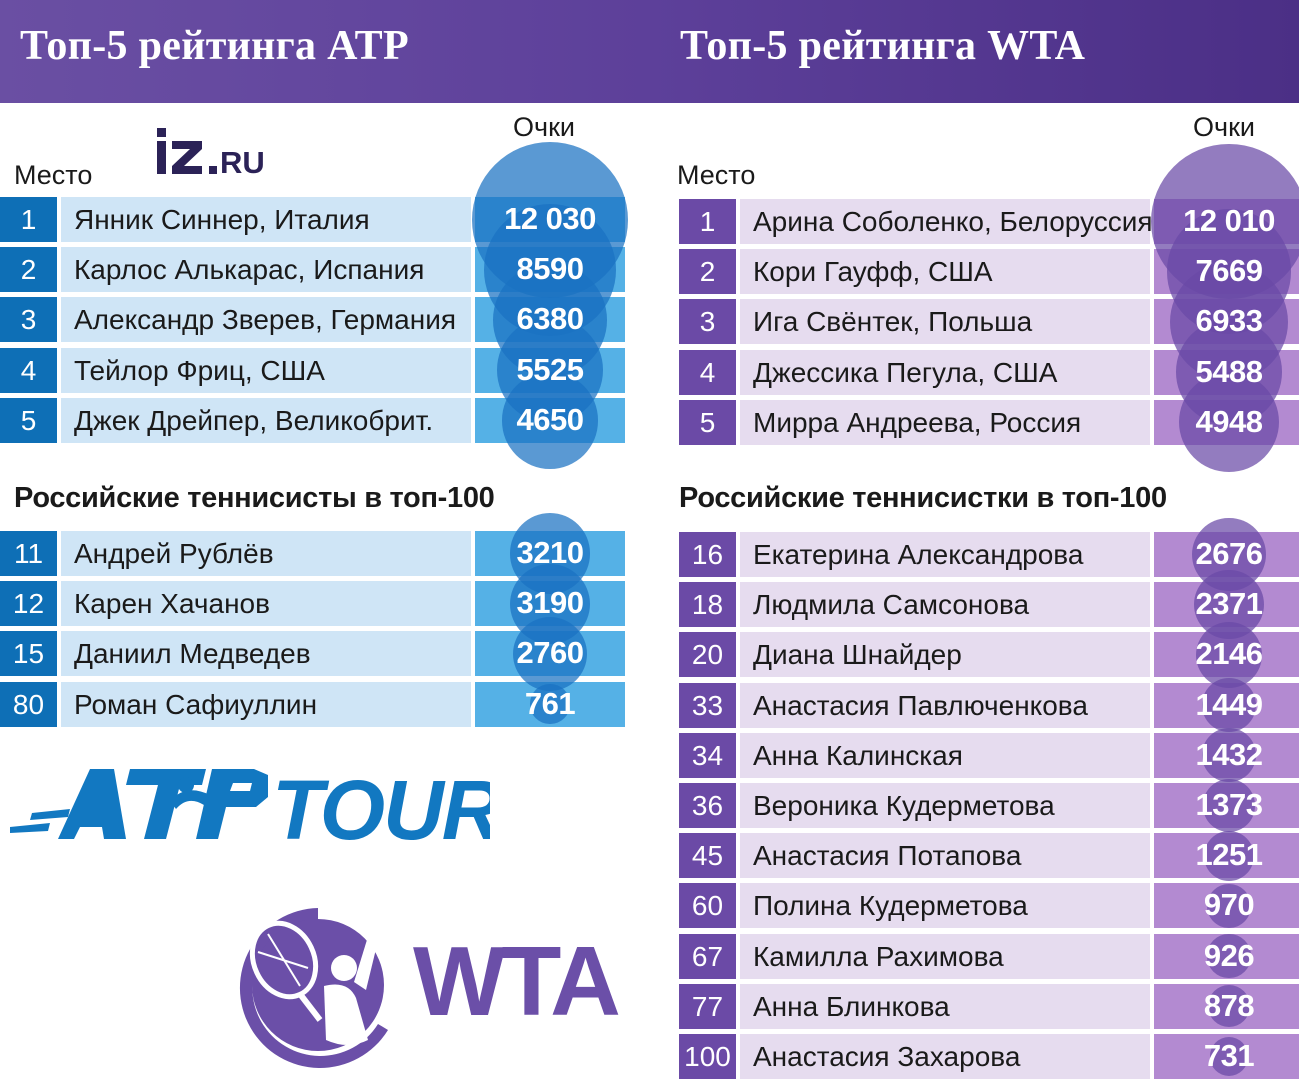  Describe the element at coordinates (945, 654) in the screenshot. I see `player-name: Диана Шнайдер` at that location.